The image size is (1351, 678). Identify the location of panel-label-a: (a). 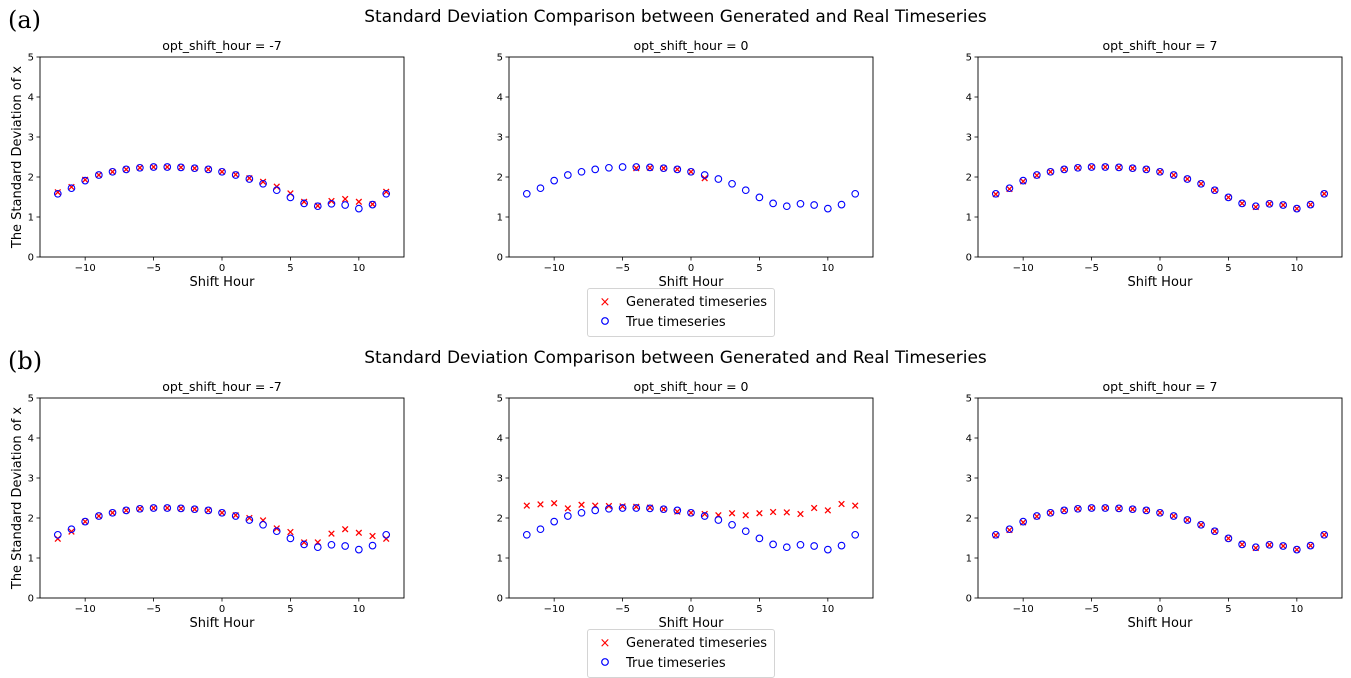
(25, 20).